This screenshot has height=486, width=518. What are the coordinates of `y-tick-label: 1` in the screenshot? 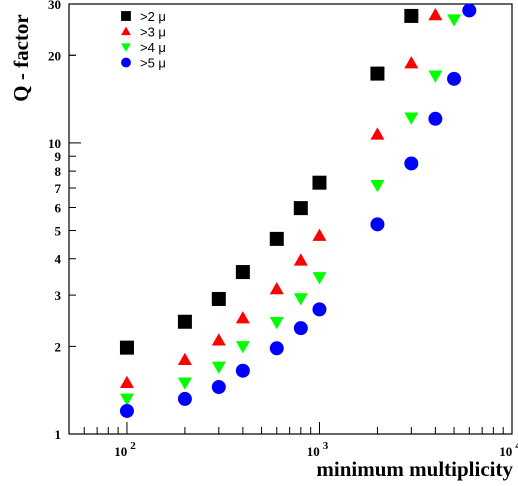 It's located at (58, 434).